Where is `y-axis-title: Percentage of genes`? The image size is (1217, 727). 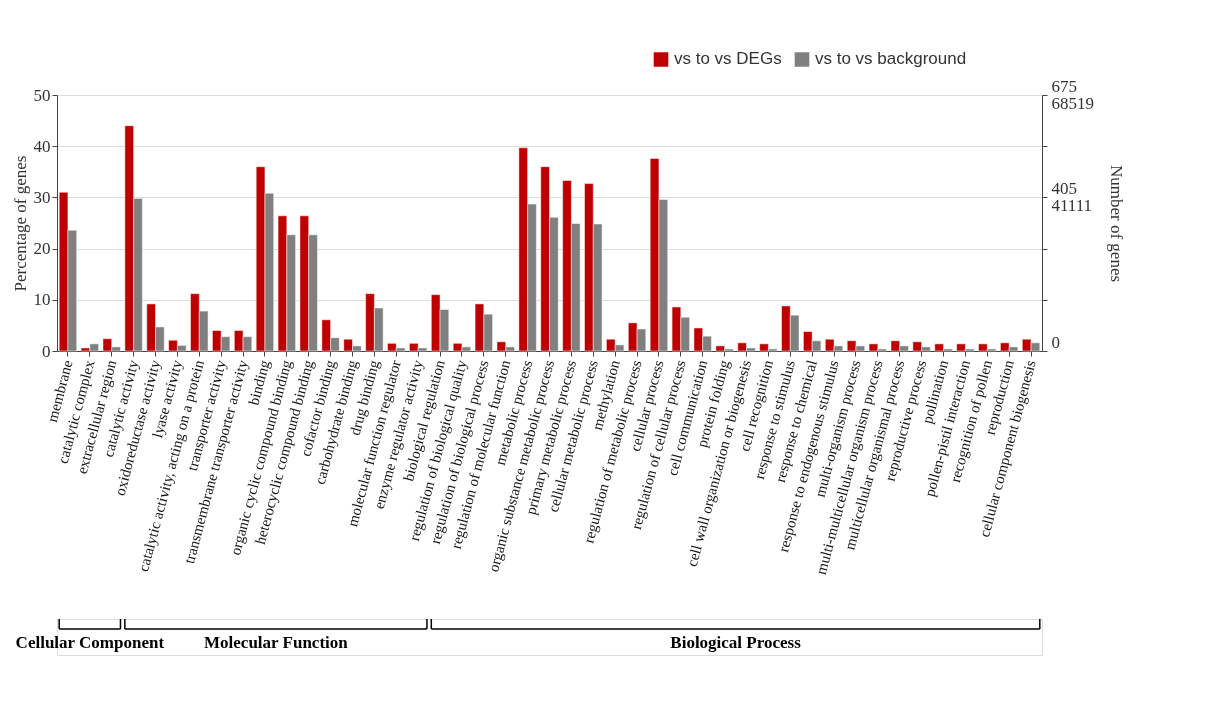
y-axis-title: Percentage of genes is located at coordinates (20, 223).